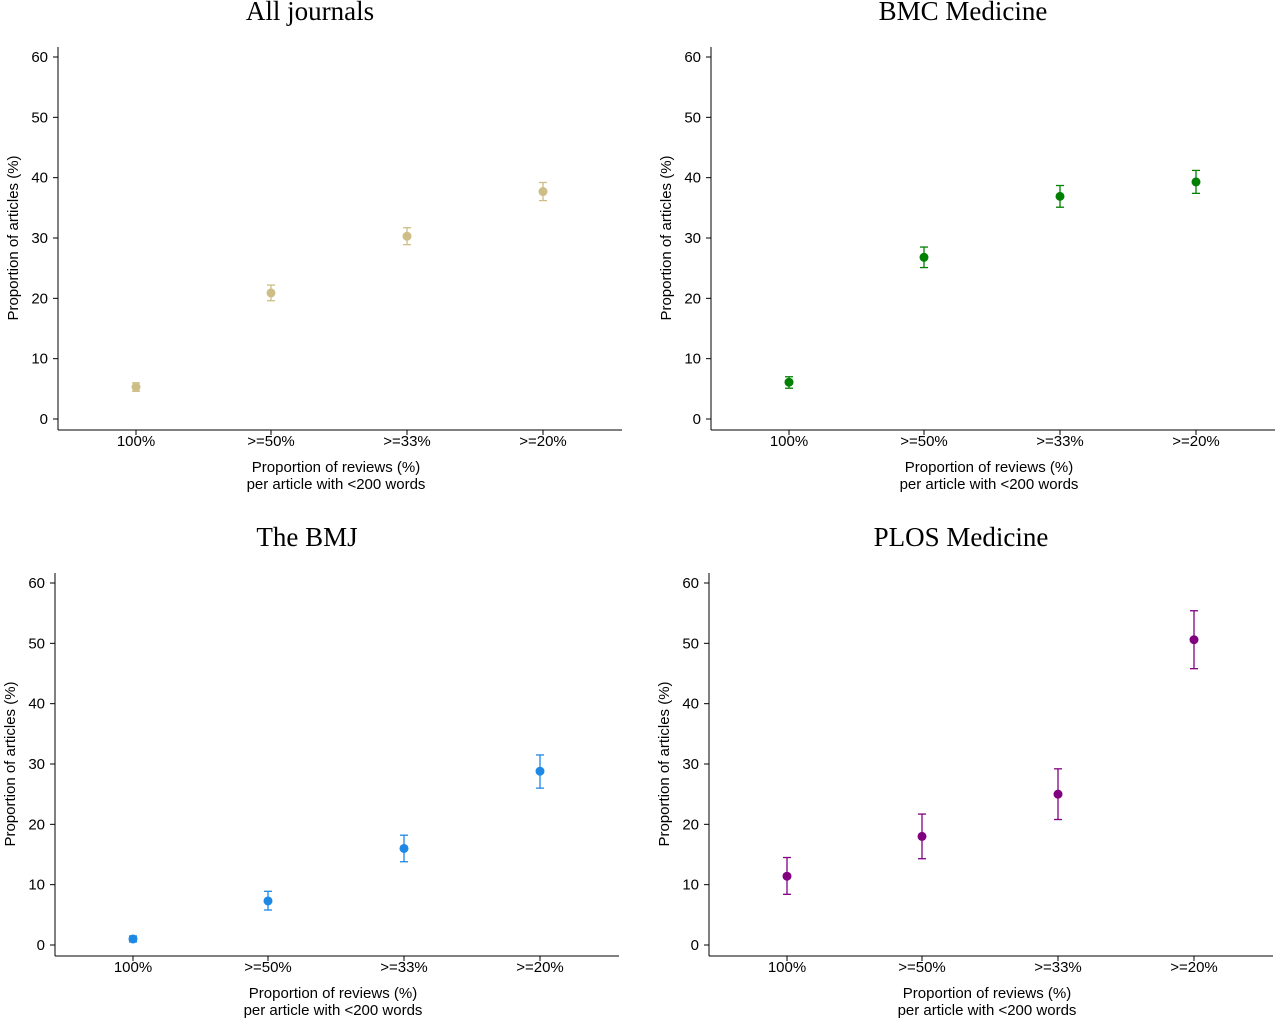 The image size is (1280, 1025). What do you see at coordinates (961, 537) in the screenshot?
I see `panel-title: PLOS Medicine` at bounding box center [961, 537].